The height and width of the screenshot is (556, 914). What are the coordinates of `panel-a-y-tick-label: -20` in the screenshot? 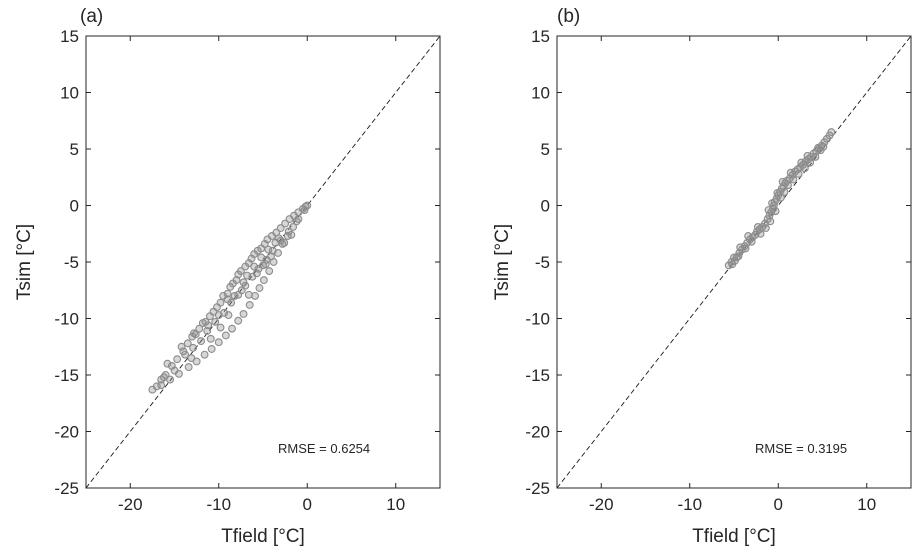 It's located at (66, 432).